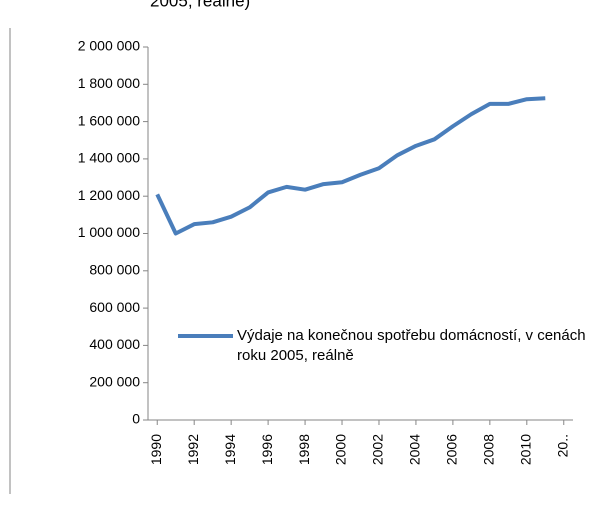  I want to click on y-tick-label: 1 000 000, so click(109, 232).